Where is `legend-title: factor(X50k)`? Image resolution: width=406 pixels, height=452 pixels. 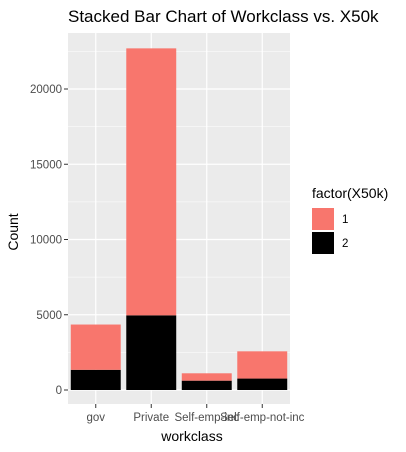
legend-title: factor(X50k) is located at coordinates (350, 193).